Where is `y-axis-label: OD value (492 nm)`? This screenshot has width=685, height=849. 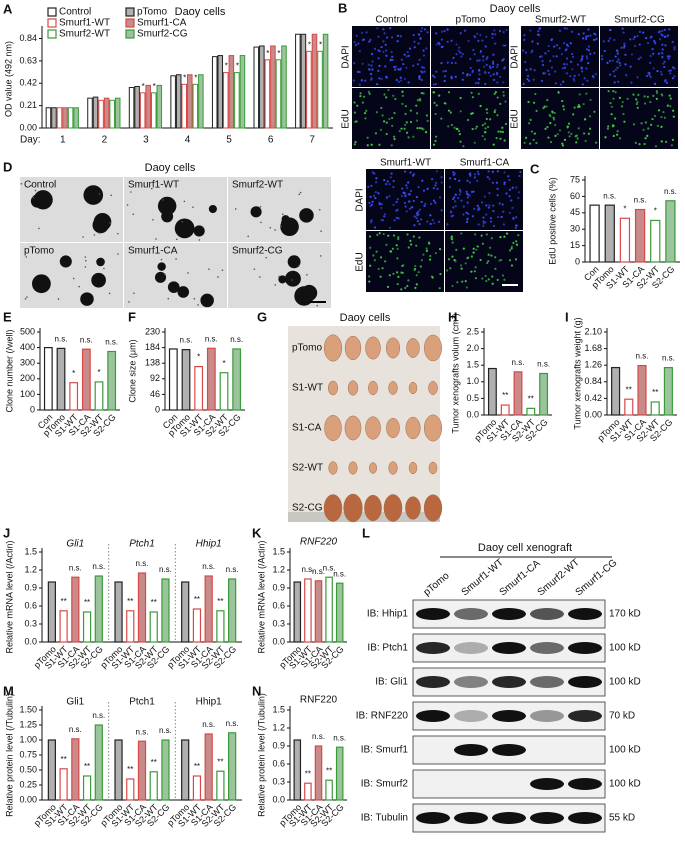 y-axis-label: OD value (492 nm) is located at coordinates (8, 79).